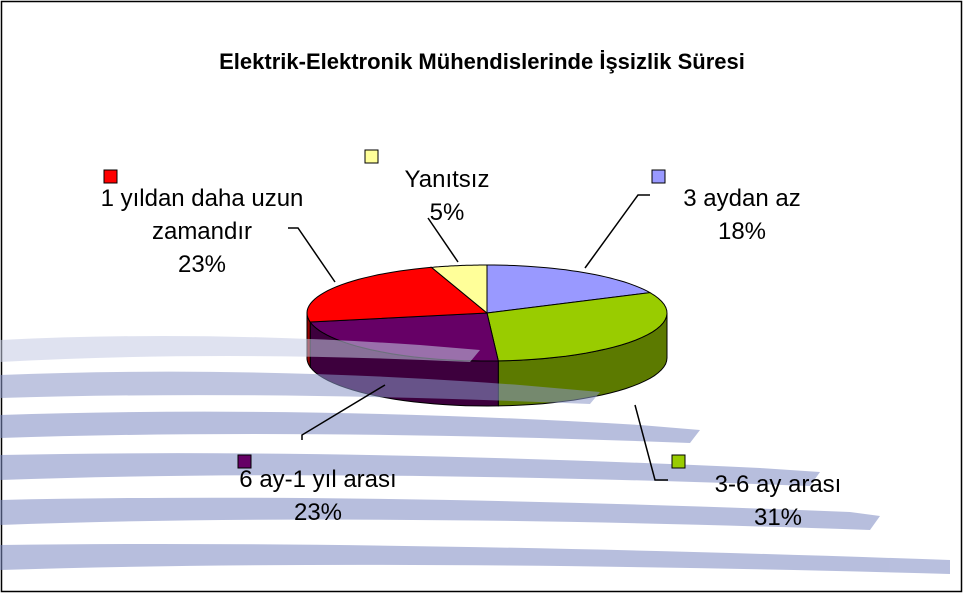 Image resolution: width=964 pixels, height=594 pixels. What do you see at coordinates (742, 231) in the screenshot?
I see `value-label: 18%` at bounding box center [742, 231].